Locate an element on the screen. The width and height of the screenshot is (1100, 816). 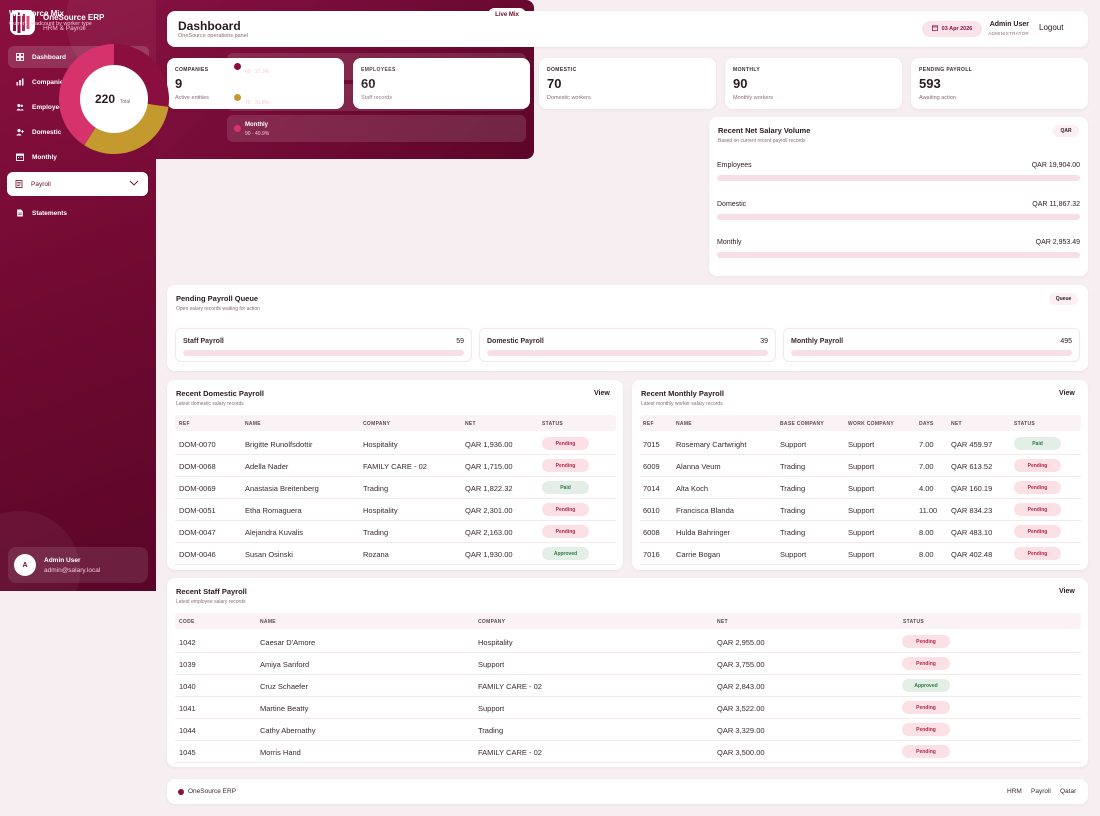
table-cell: QAR 3,522.00 is located at coordinates (741, 708).